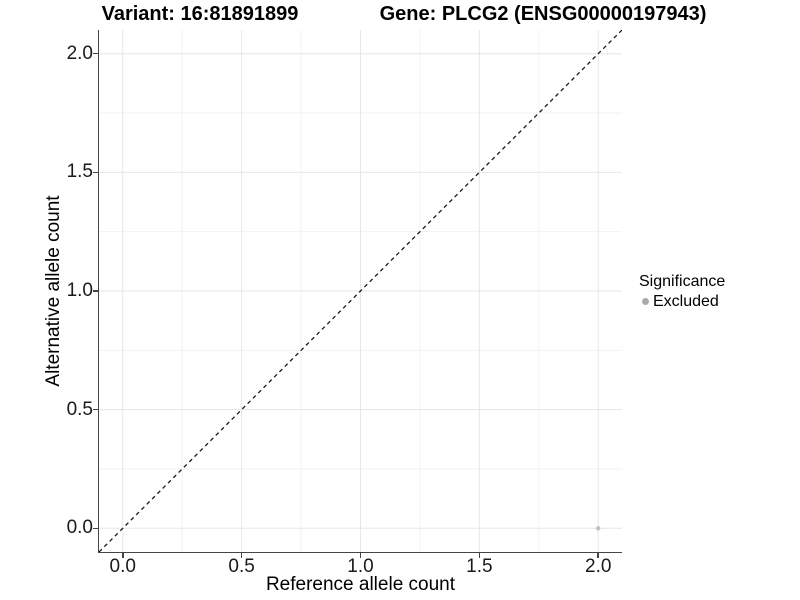  I want to click on y-tick-label: 1.0, so click(79, 290).